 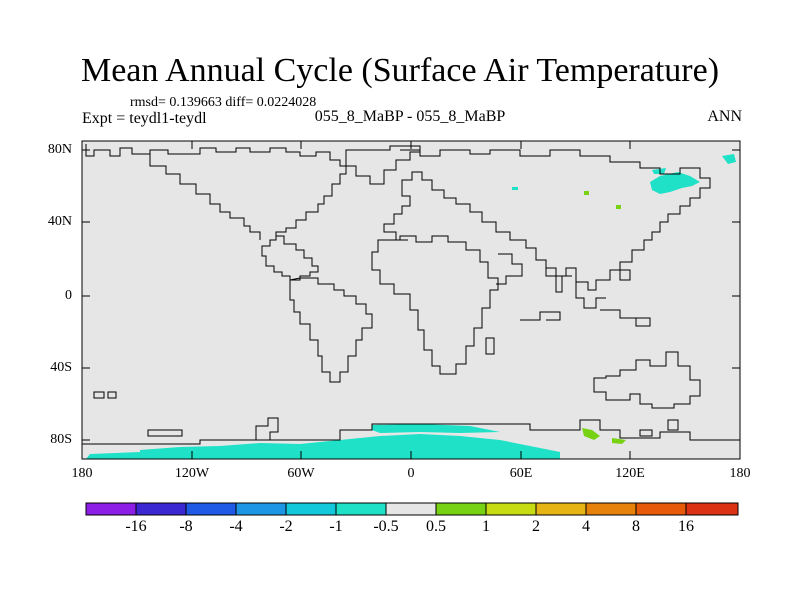 I want to click on colorbar-label: 4, so click(x=586, y=526).